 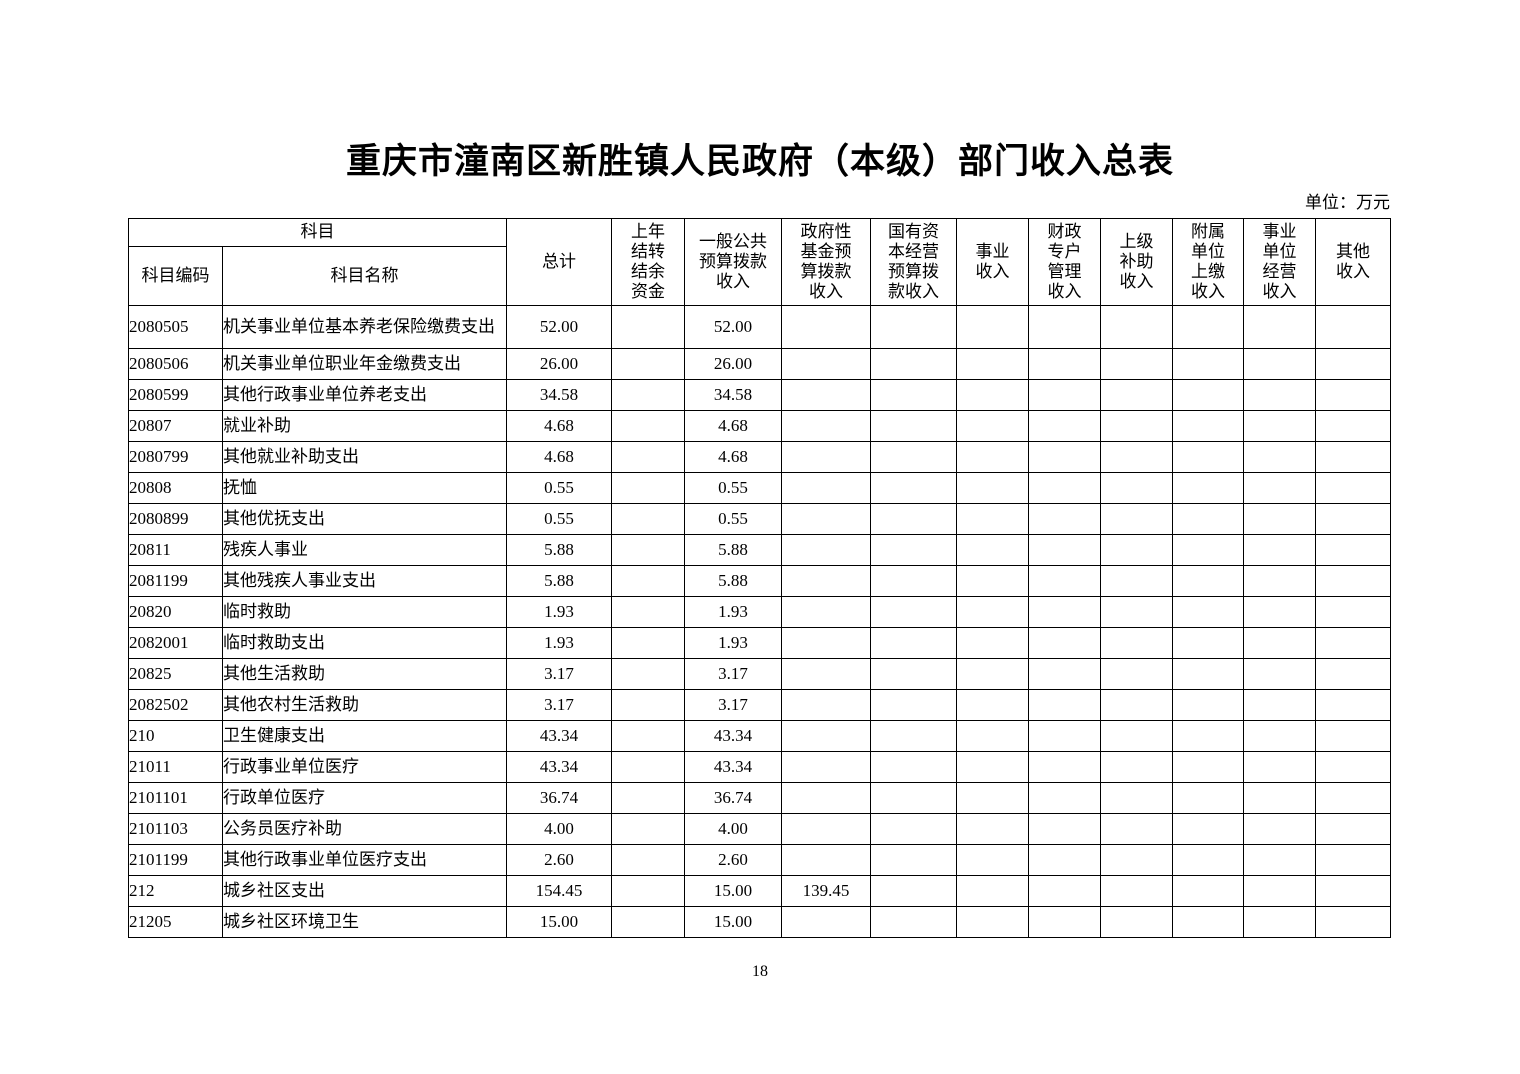 What do you see at coordinates (759, 612) in the screenshot?
I see `table-row: 20820 临时救助 1.93 1.93` at bounding box center [759, 612].